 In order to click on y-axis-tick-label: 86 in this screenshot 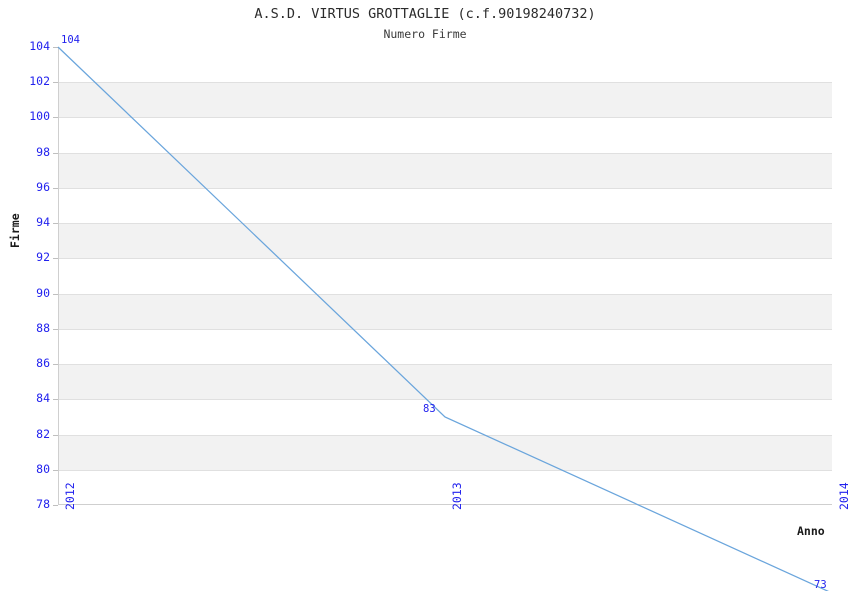, I will do `click(43, 363)`.